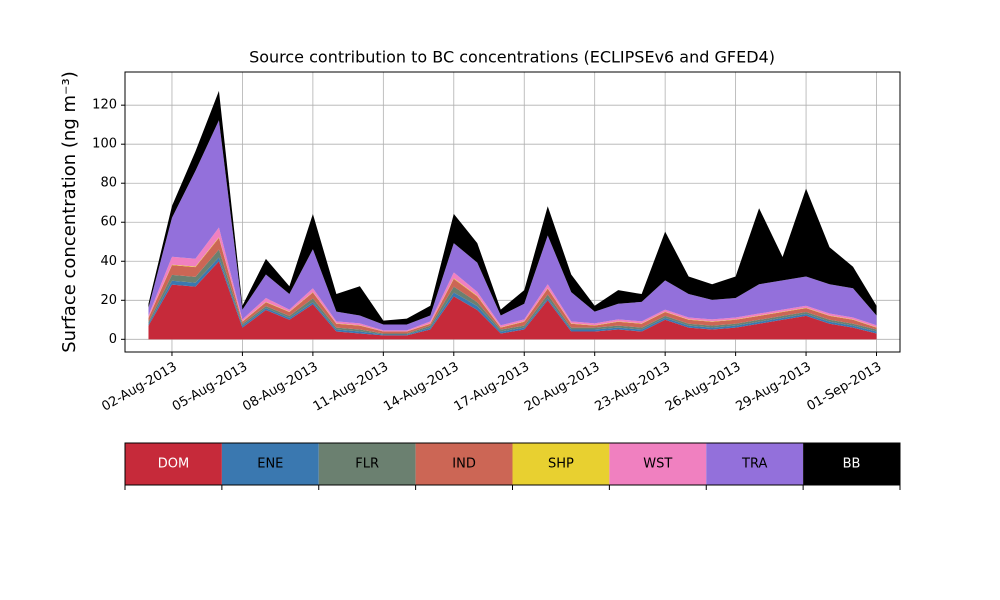  Describe the element at coordinates (69, 212) in the screenshot. I see `y-axis-label: Surface concentration (ng m⁻³)` at that location.